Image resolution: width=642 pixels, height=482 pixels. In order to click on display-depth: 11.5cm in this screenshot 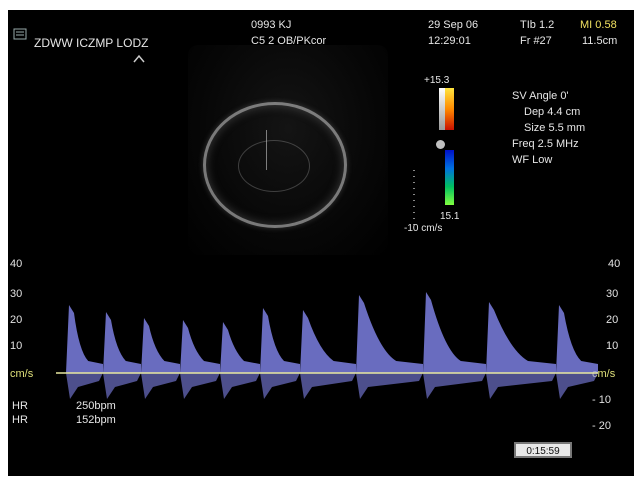, I will do `click(600, 41)`.